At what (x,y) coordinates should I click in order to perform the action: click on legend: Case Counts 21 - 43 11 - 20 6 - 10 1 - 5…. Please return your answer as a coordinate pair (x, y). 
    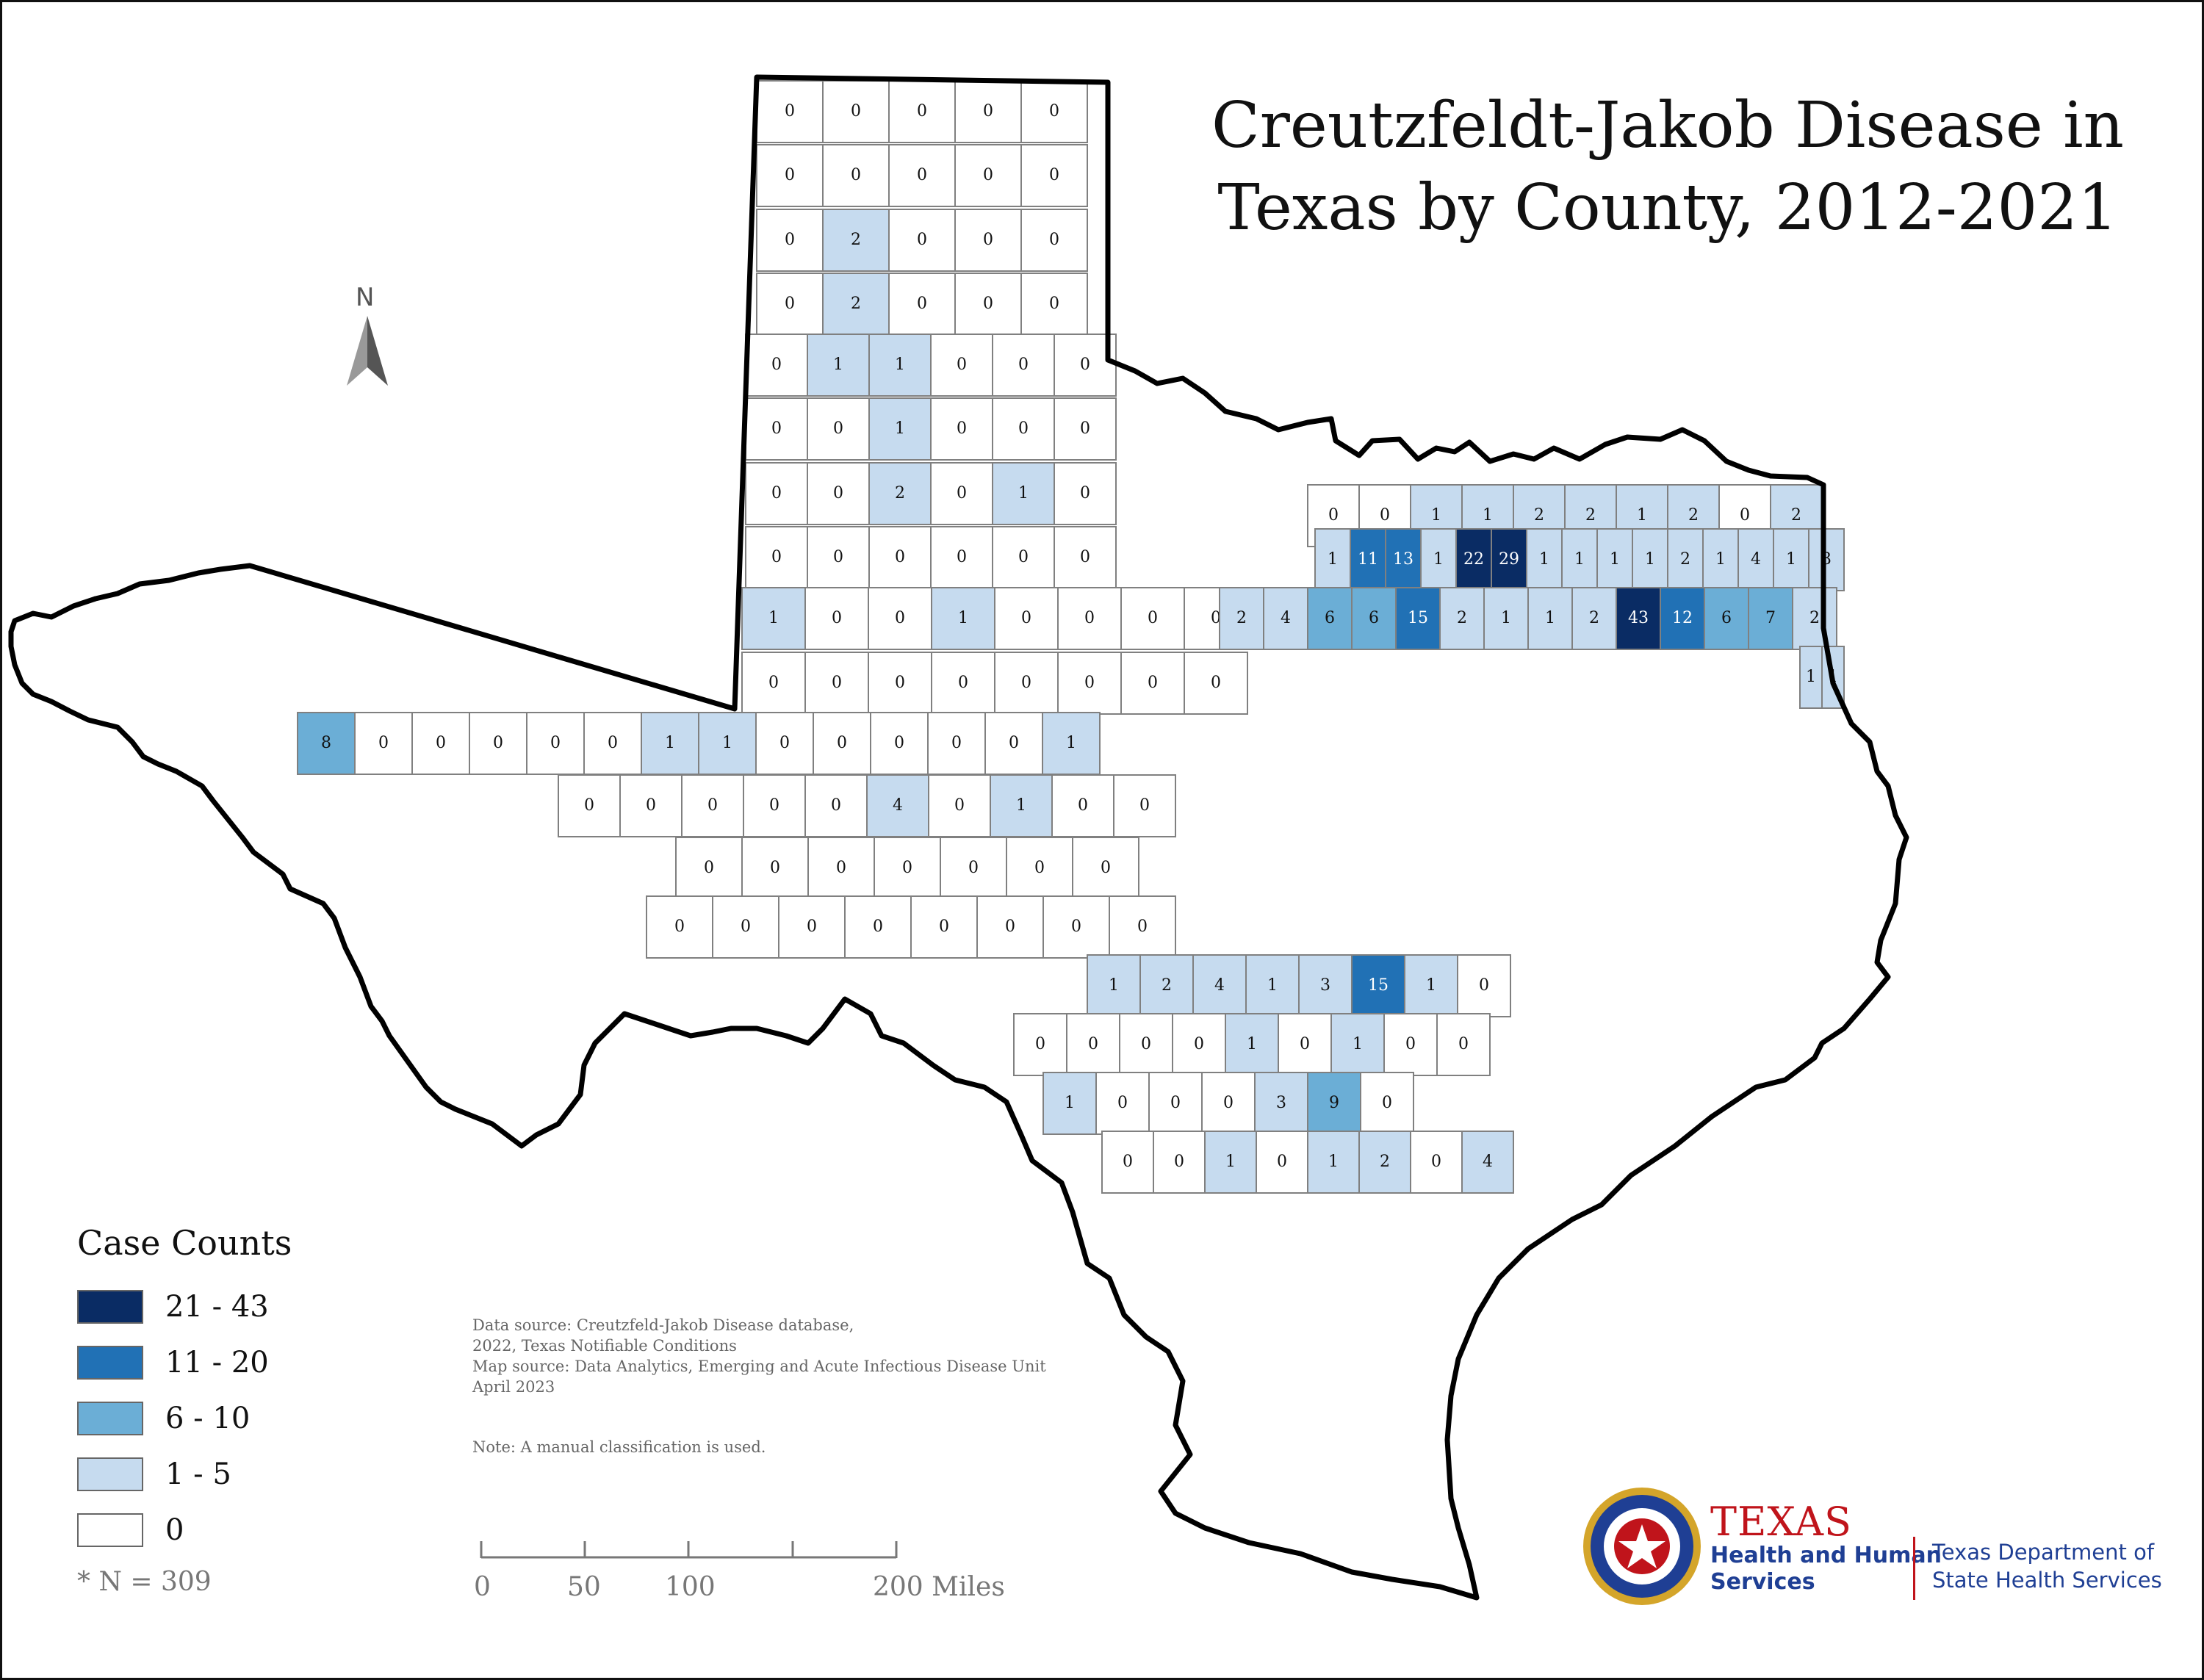
    Looking at the image, I should click on (232, 1410).